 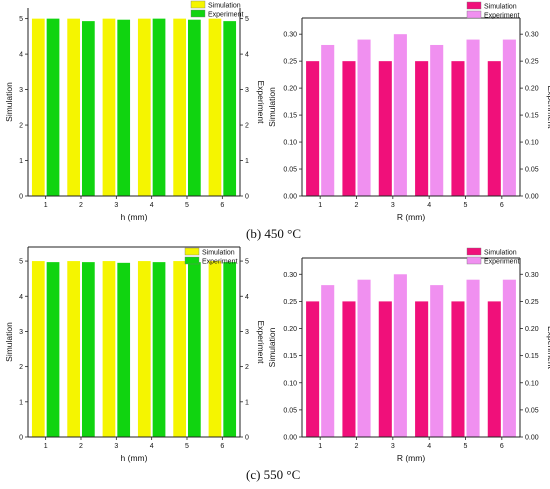 What do you see at coordinates (21, 332) in the screenshot?
I see `y-tick-label-left: 3` at bounding box center [21, 332].